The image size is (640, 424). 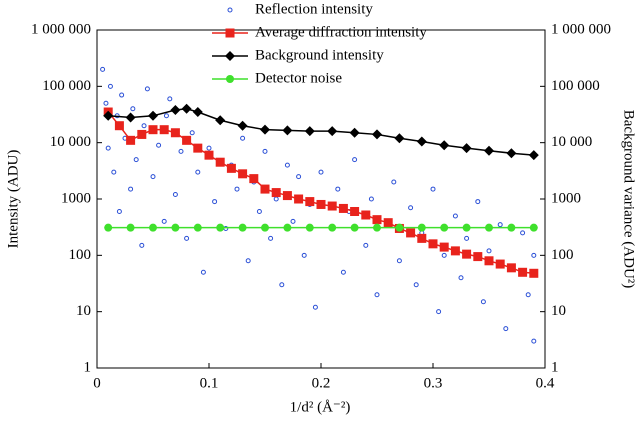 What do you see at coordinates (83, 311) in the screenshot?
I see `y-tick-label: 10` at bounding box center [83, 311].